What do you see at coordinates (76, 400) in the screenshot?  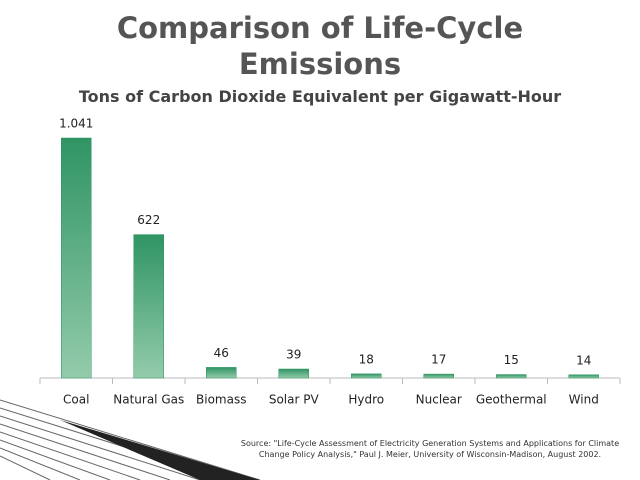 I see `x-tick-label: Coal` at bounding box center [76, 400].